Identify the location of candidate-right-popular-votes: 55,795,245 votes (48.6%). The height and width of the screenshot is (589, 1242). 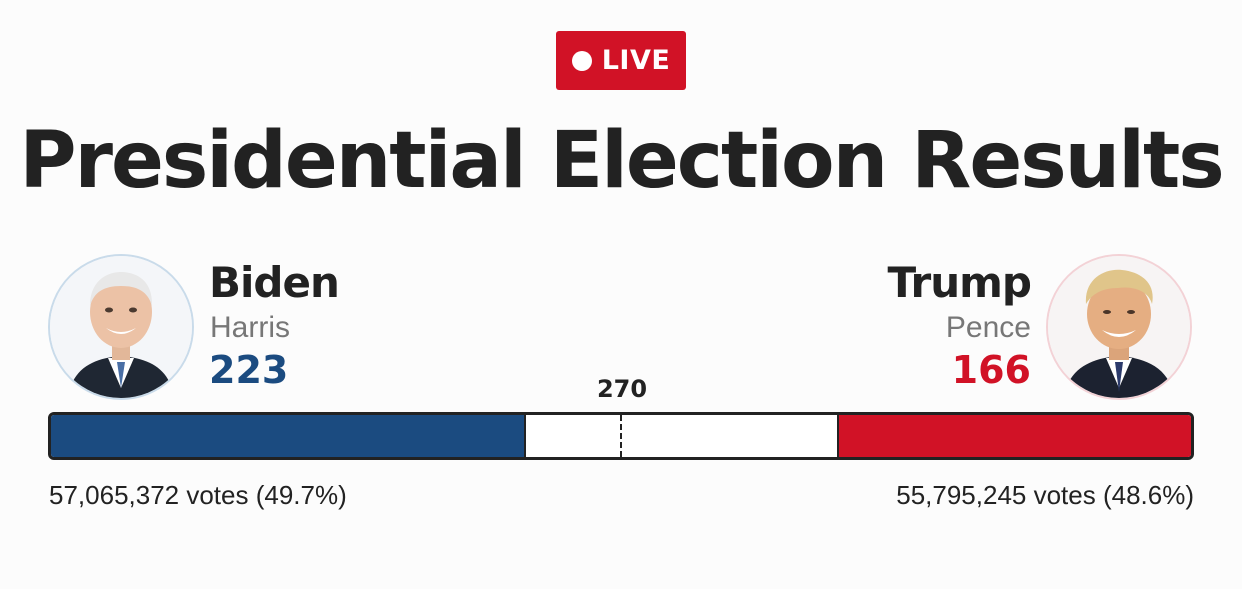
(1045, 495).